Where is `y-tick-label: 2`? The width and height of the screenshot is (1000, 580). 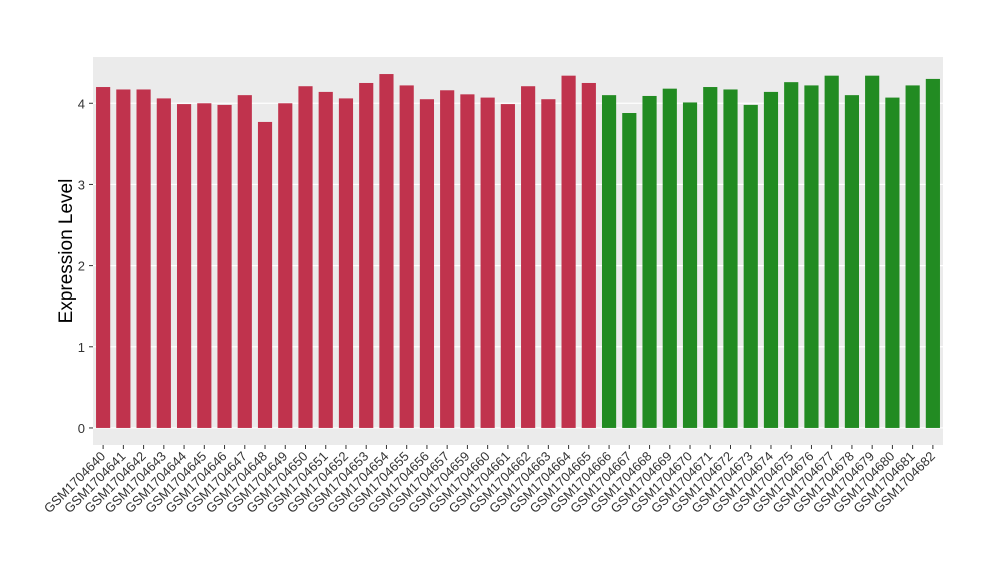 y-tick-label: 2 is located at coordinates (81, 266).